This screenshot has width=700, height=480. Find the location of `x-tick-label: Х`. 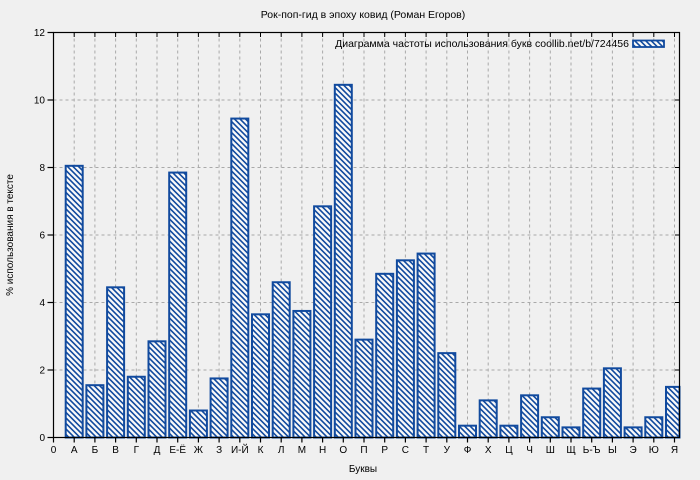

x-tick-label: Х is located at coordinates (488, 450).